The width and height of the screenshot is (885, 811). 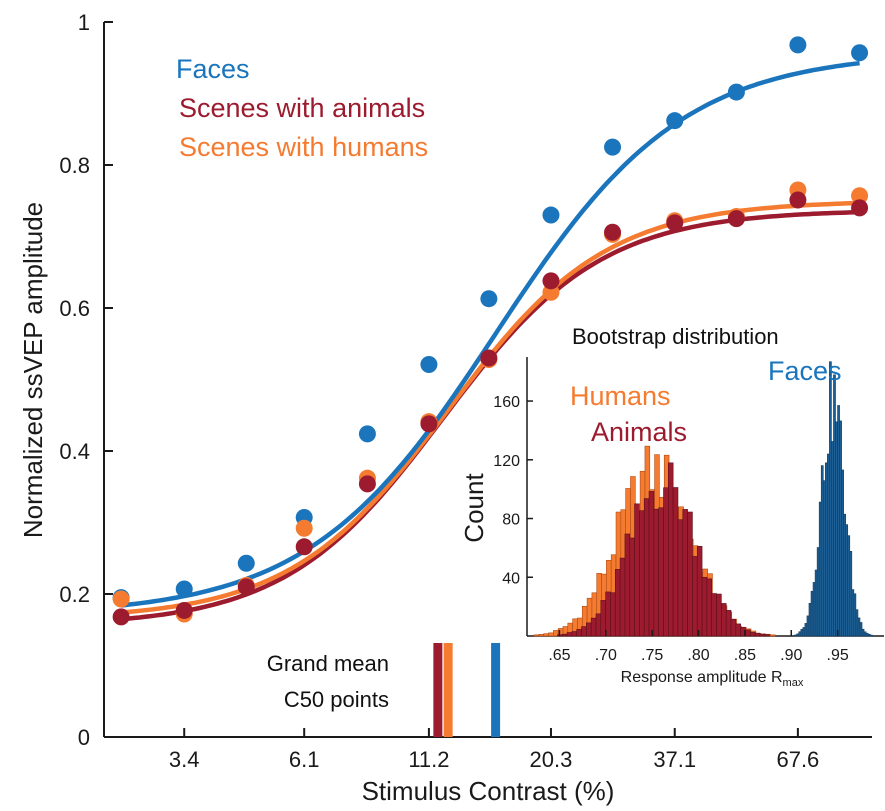 What do you see at coordinates (791, 655) in the screenshot?
I see `inset-x-tick-label: .90` at bounding box center [791, 655].